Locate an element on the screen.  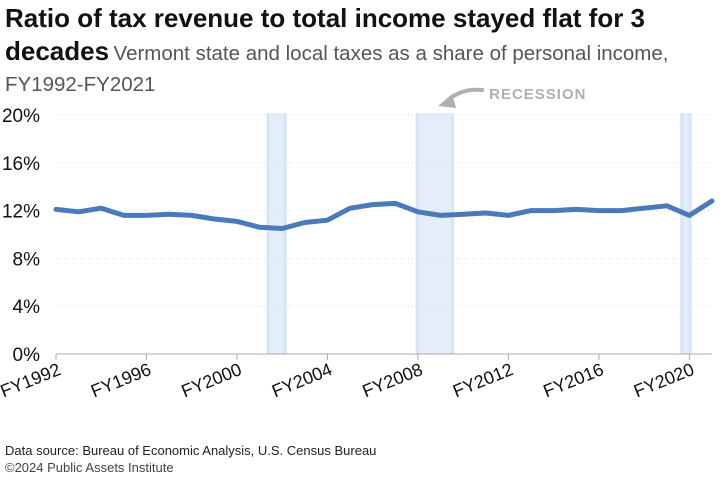
y-tick-label: 20% is located at coordinates (21, 116).